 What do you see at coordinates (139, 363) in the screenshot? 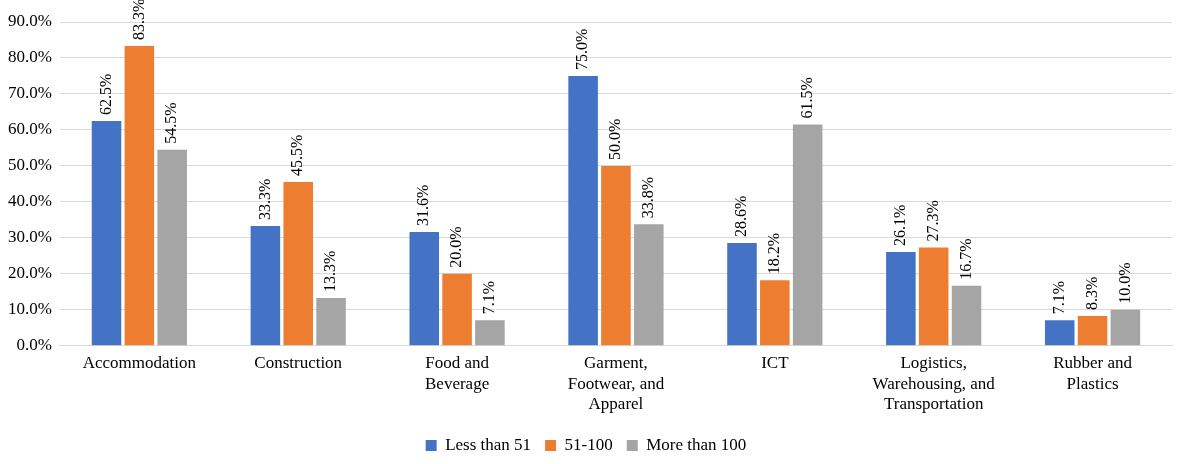
I see `x-tick-label: Accommodation` at bounding box center [139, 363].